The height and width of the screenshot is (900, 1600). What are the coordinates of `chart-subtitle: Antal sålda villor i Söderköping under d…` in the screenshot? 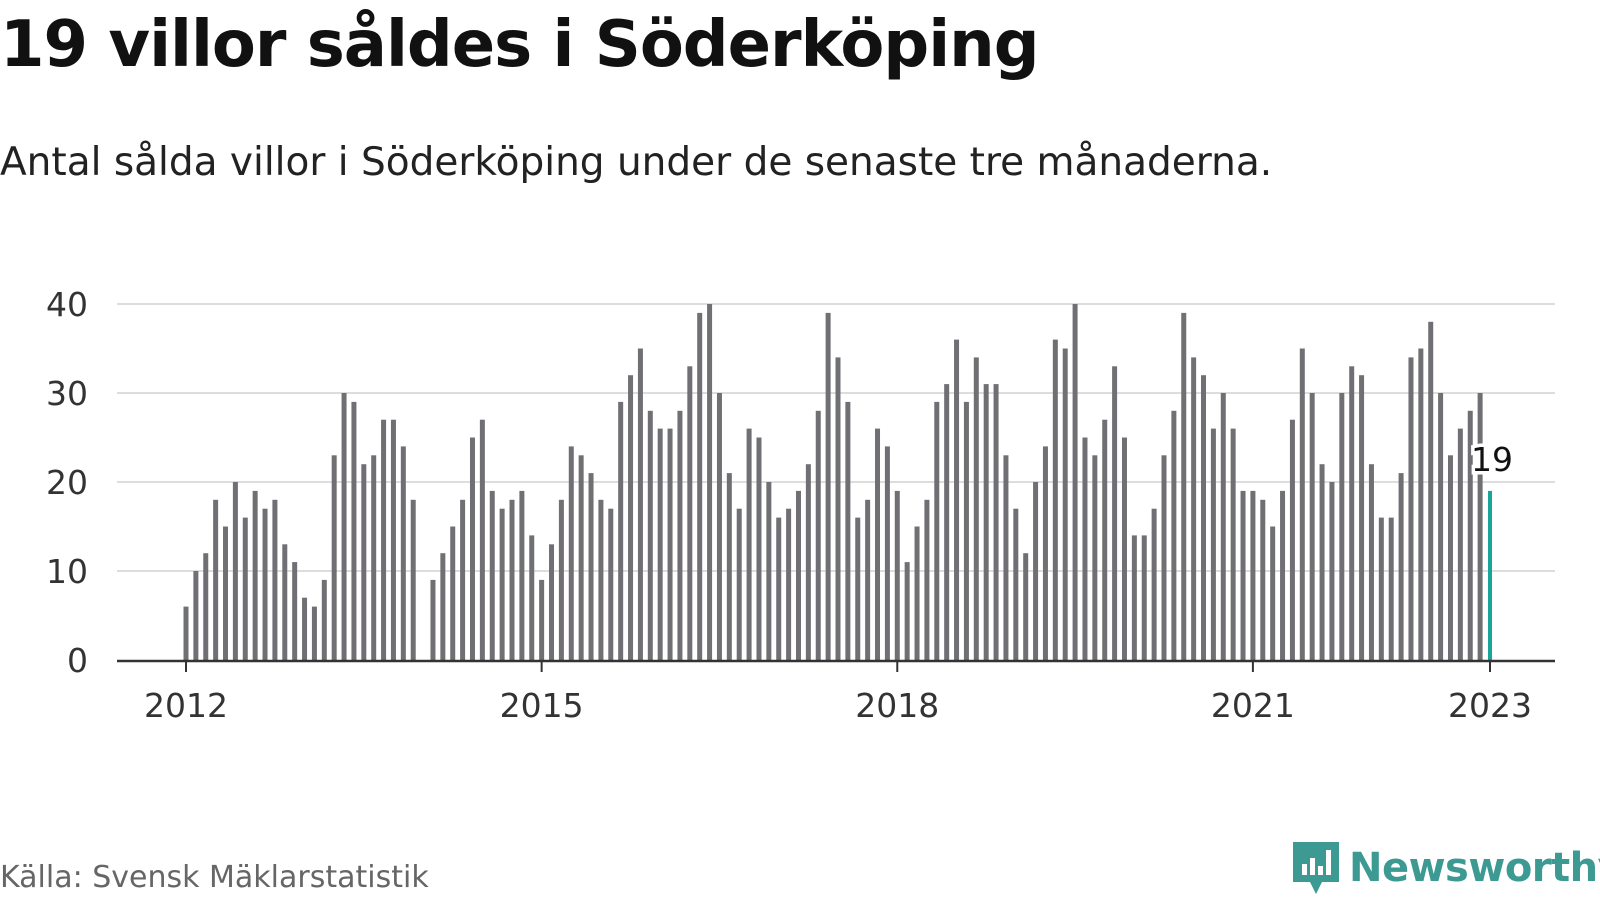 It's located at (636, 162).